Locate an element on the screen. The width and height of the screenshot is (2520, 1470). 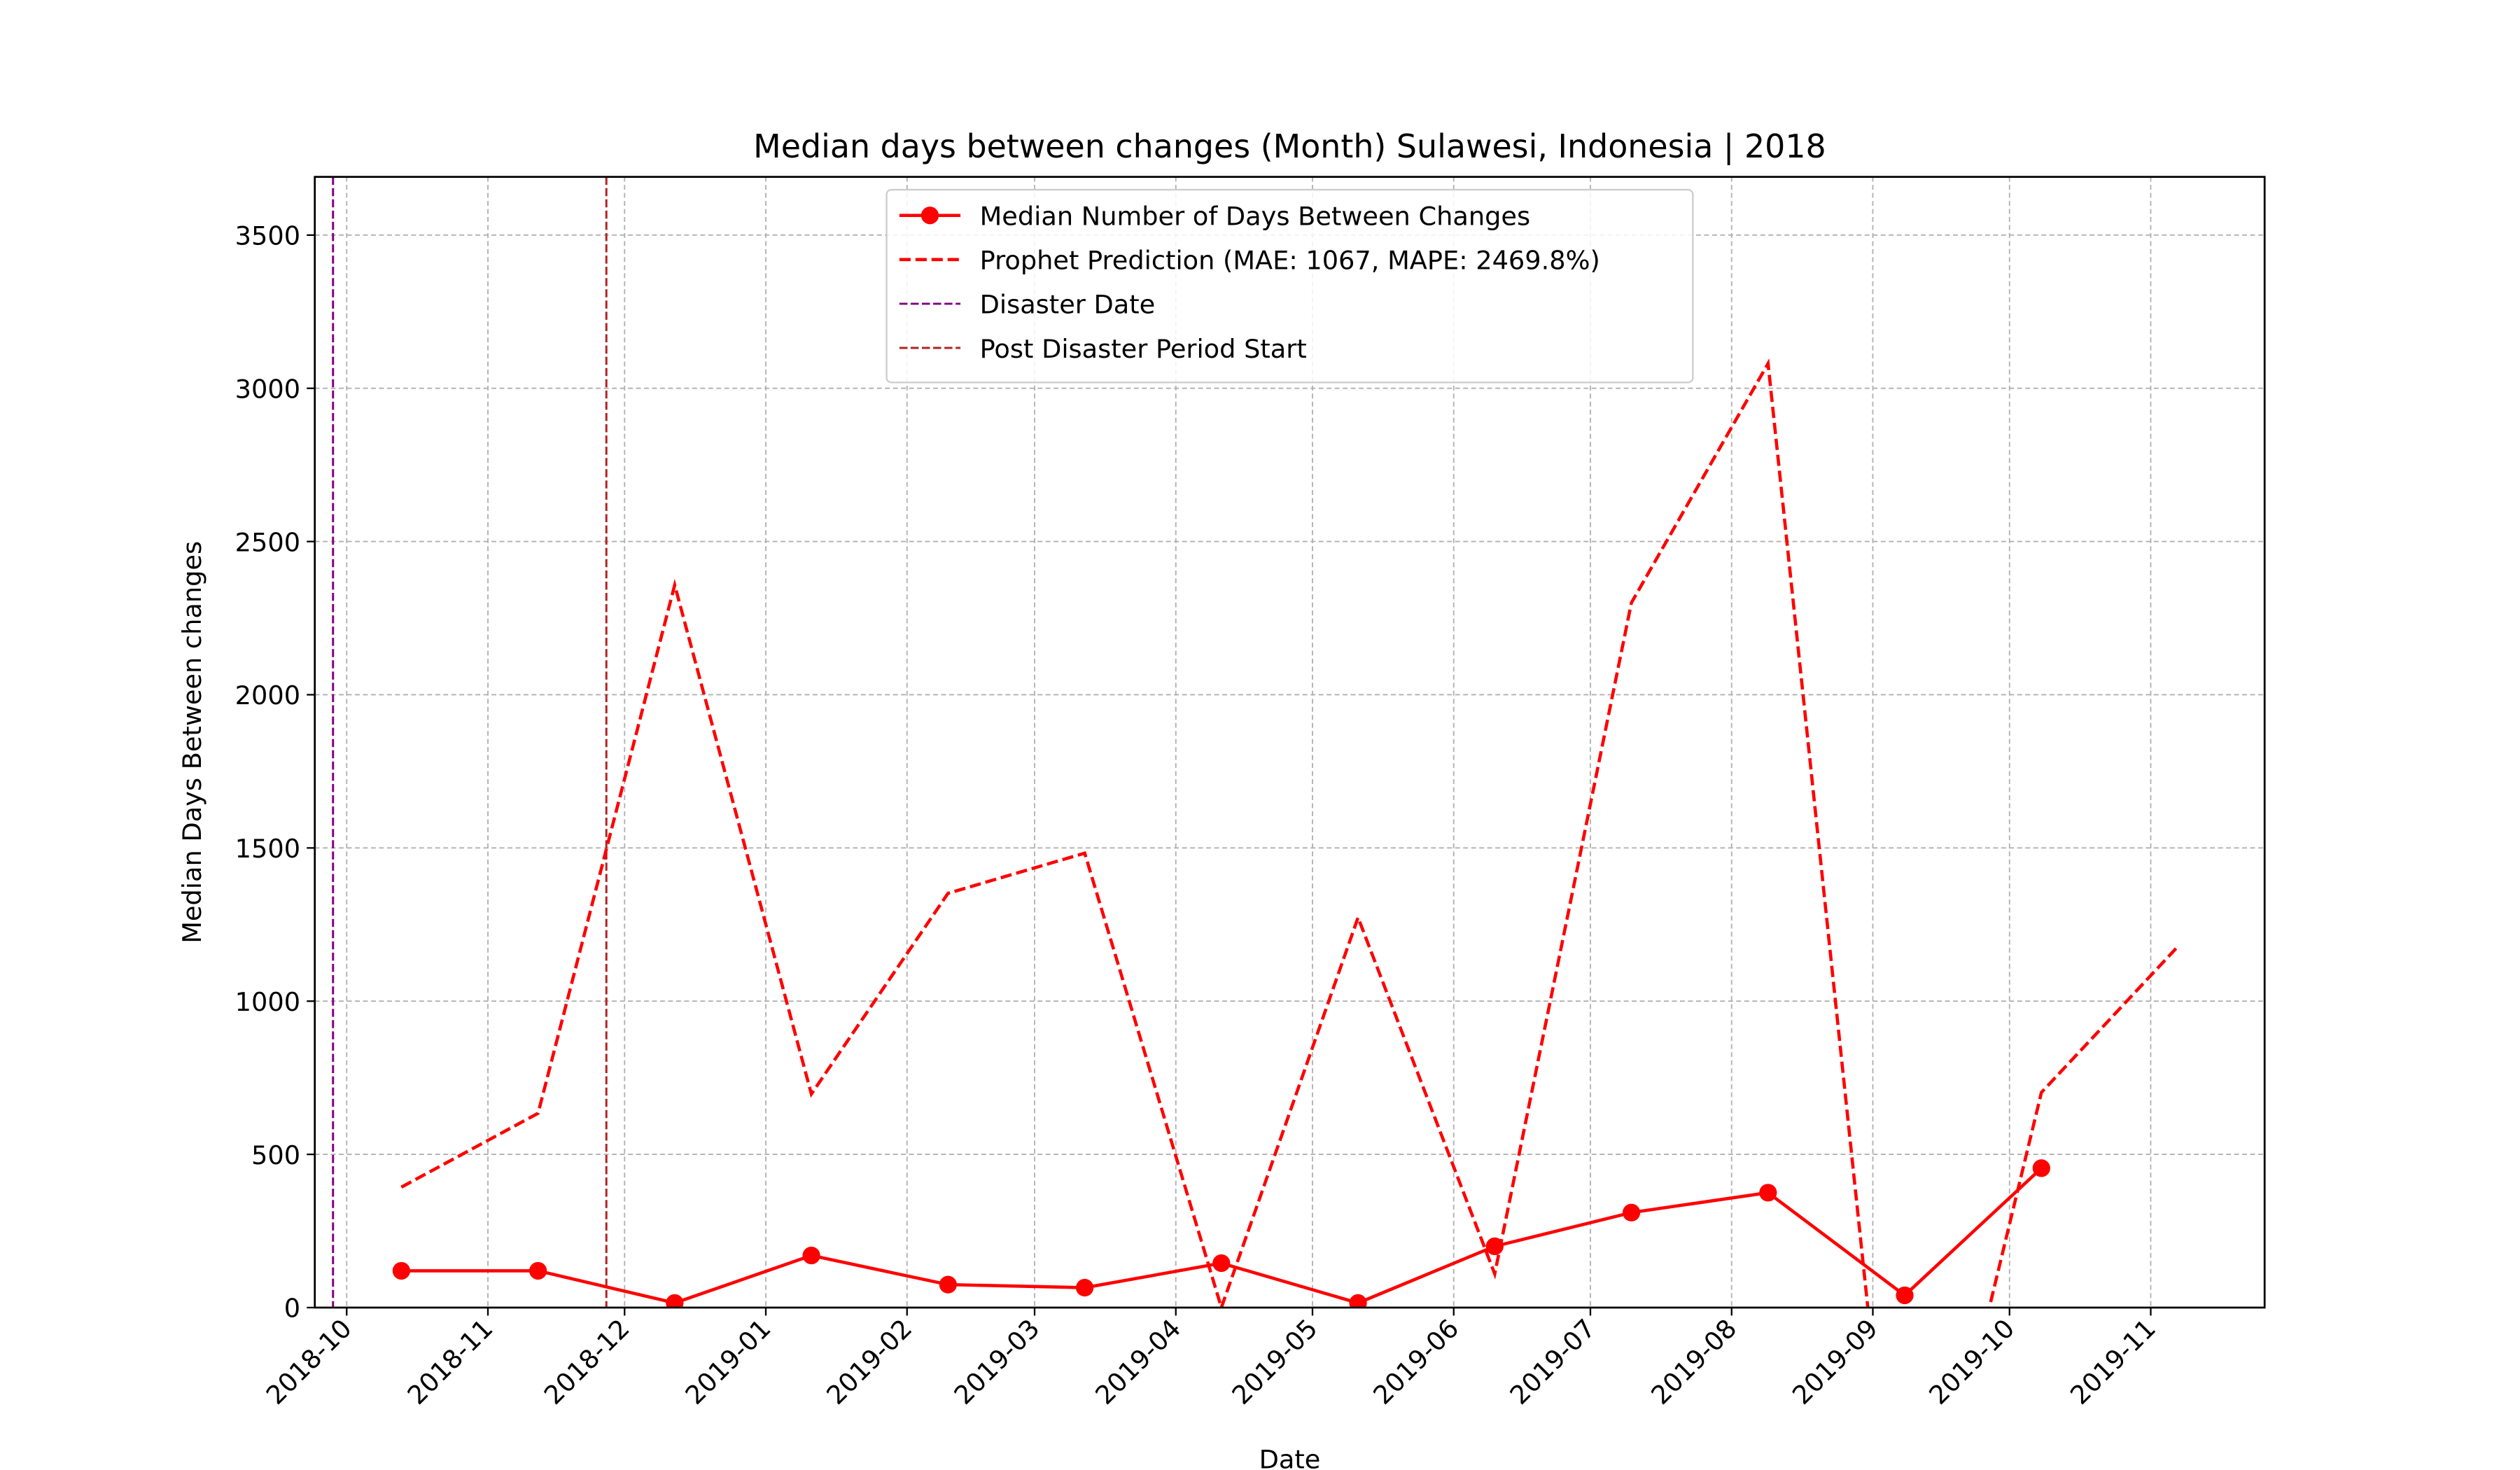
x-tick-label: 2019-03 is located at coordinates (997, 1361).